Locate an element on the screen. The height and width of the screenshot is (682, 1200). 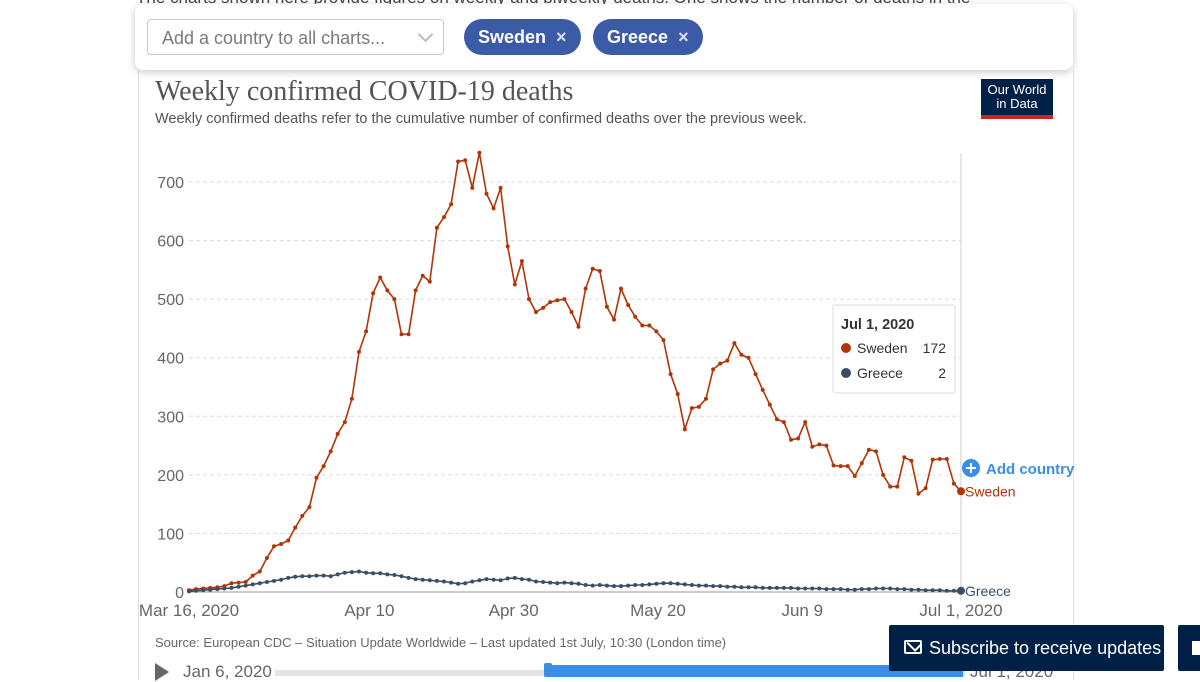
y-tick-label: 700 is located at coordinates (170, 183).